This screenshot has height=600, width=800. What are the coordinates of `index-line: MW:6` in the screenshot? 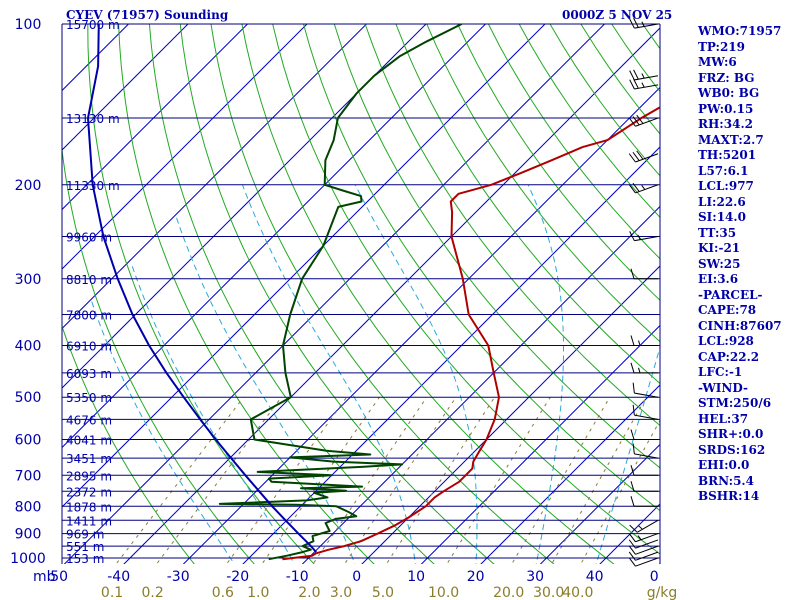 It's located at (717, 62).